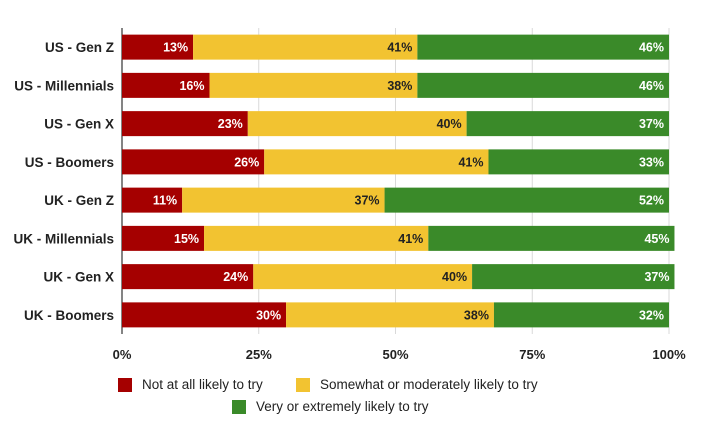 Image resolution: width=702 pixels, height=422 pixels. What do you see at coordinates (202, 384) in the screenshot?
I see `legend-label-not-likely: Not at all likely to try` at bounding box center [202, 384].